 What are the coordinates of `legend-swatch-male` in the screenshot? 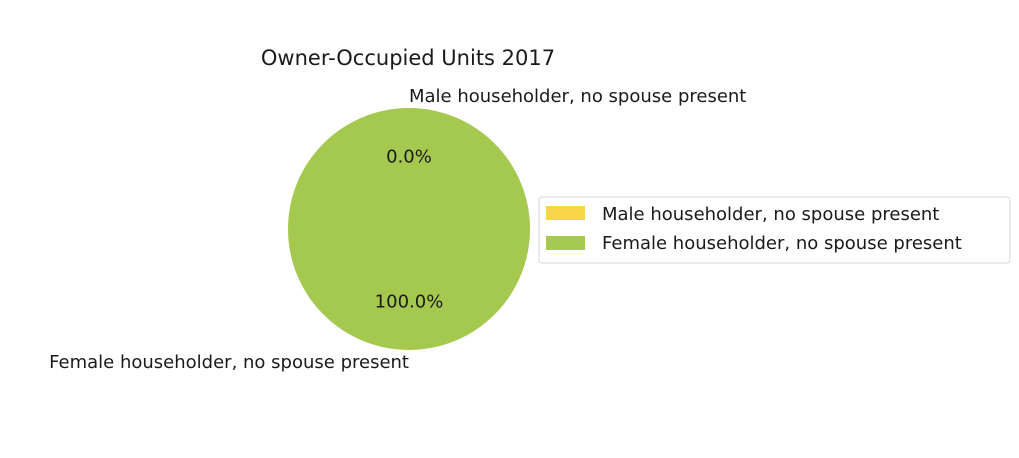 It's located at (565, 213).